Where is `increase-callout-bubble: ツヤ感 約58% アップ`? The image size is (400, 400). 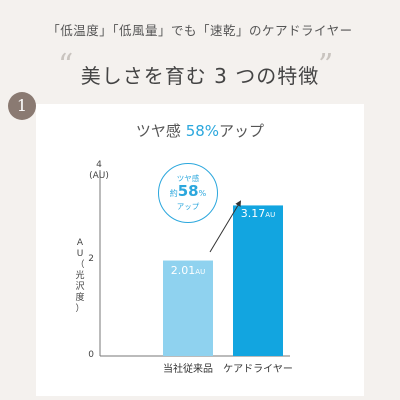
increase-callout-bubble: ツヤ感 約58% アップ is located at coordinates (188, 193).